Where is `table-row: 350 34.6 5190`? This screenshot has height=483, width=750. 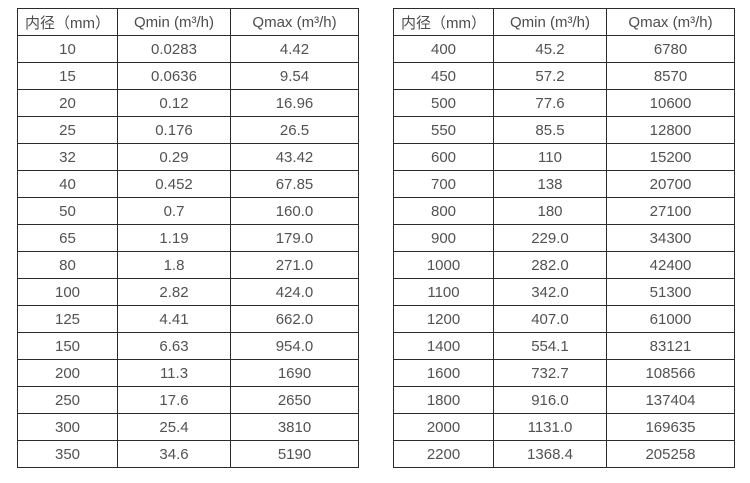 table-row: 350 34.6 5190 is located at coordinates (188, 454).